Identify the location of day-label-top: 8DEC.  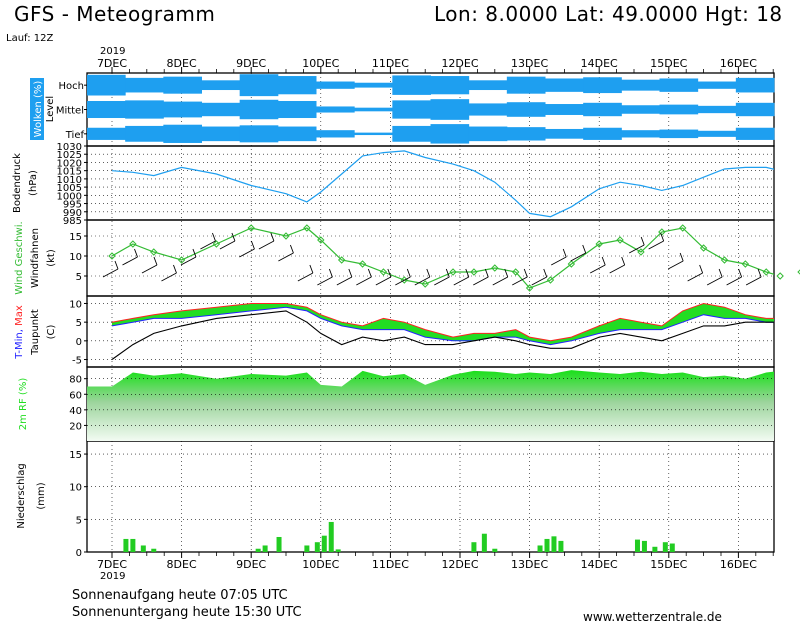
(182, 63).